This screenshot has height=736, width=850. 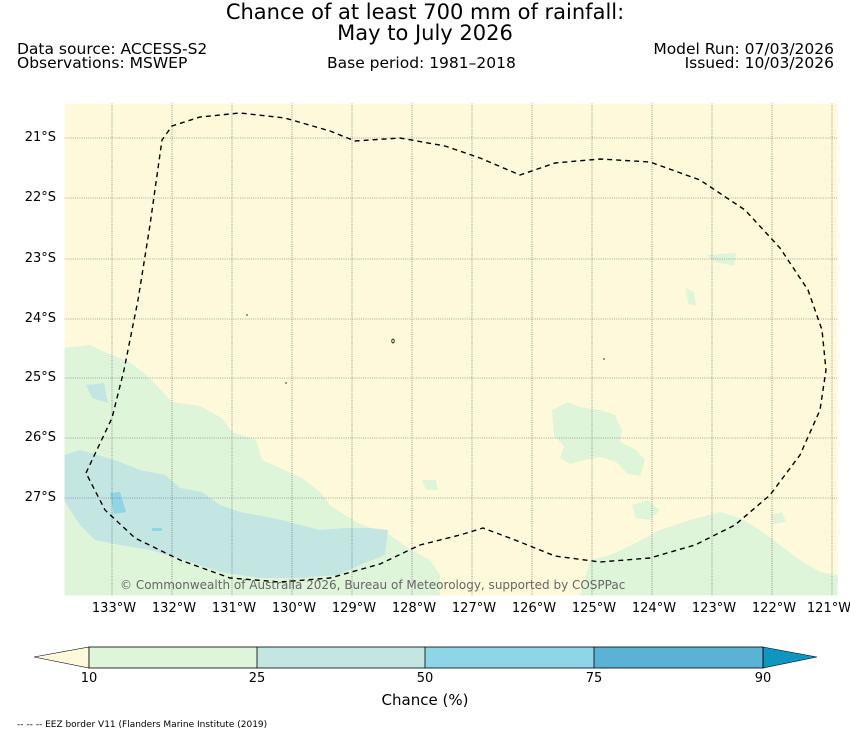 I want to click on lon-label: 127°W, so click(x=474, y=608).